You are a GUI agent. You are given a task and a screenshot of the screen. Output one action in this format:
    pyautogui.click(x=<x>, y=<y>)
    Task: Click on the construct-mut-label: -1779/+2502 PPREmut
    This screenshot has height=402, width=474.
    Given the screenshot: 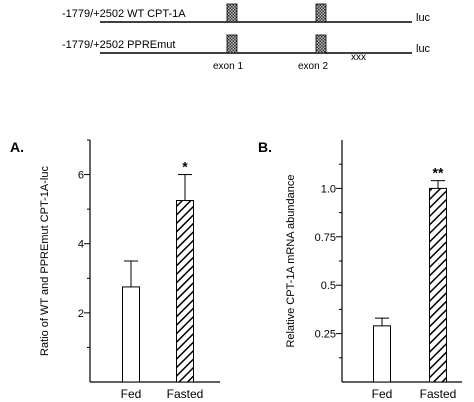 What is the action you would take?
    pyautogui.click(x=118, y=45)
    